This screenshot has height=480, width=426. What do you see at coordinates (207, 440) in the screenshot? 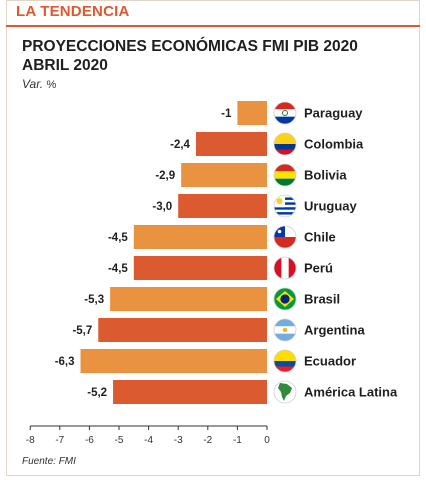
I see `x-tick-label: -2` at bounding box center [207, 440].